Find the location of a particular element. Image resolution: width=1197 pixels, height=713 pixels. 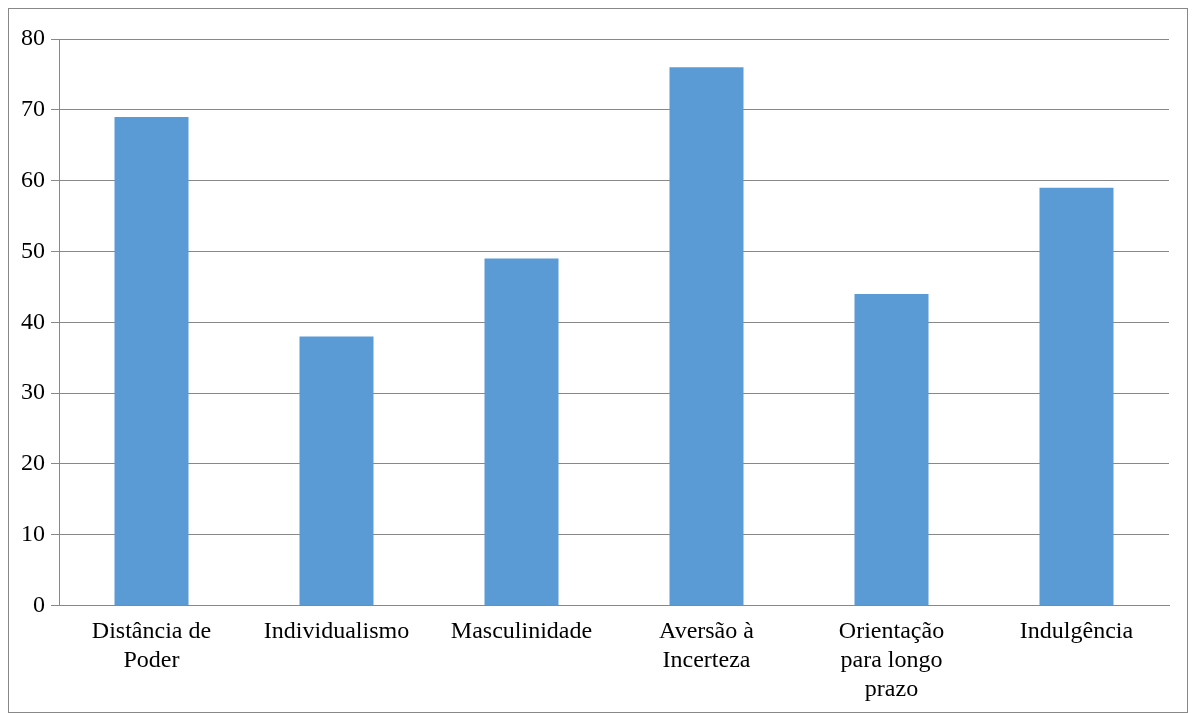

y-tick-label: 20 is located at coordinates (33, 462).